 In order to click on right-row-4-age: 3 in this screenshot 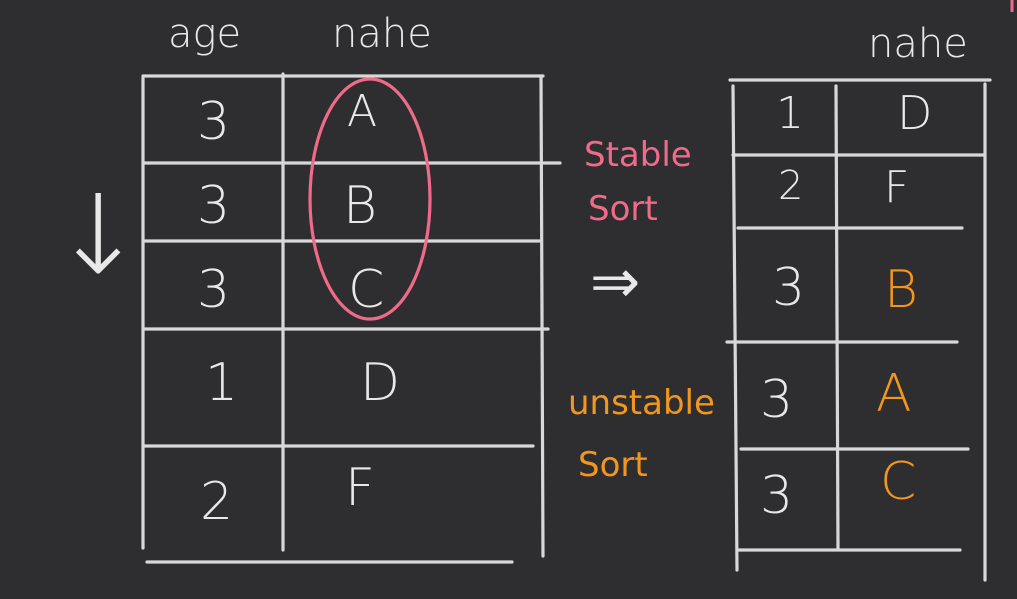, I will do `click(777, 400)`.